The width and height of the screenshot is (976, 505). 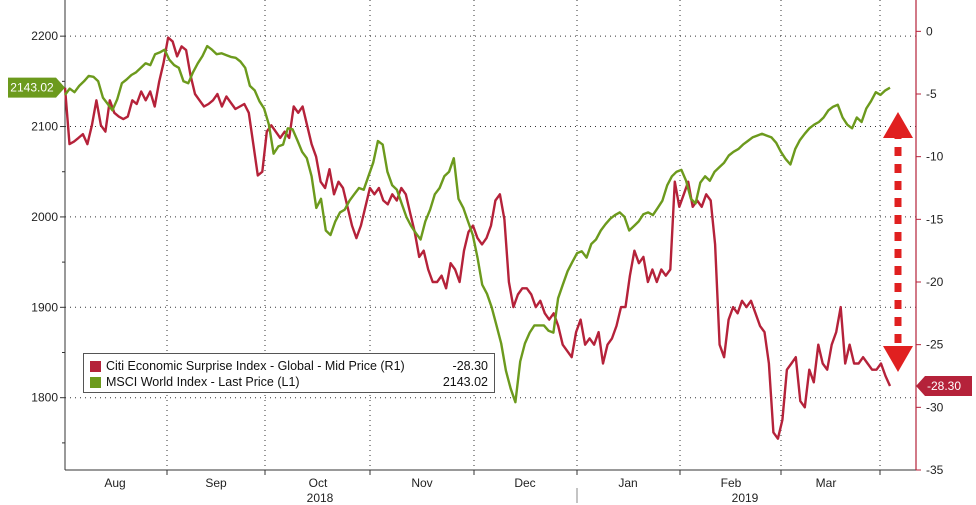 What do you see at coordinates (898, 359) in the screenshot?
I see `arrow-head-down` at bounding box center [898, 359].